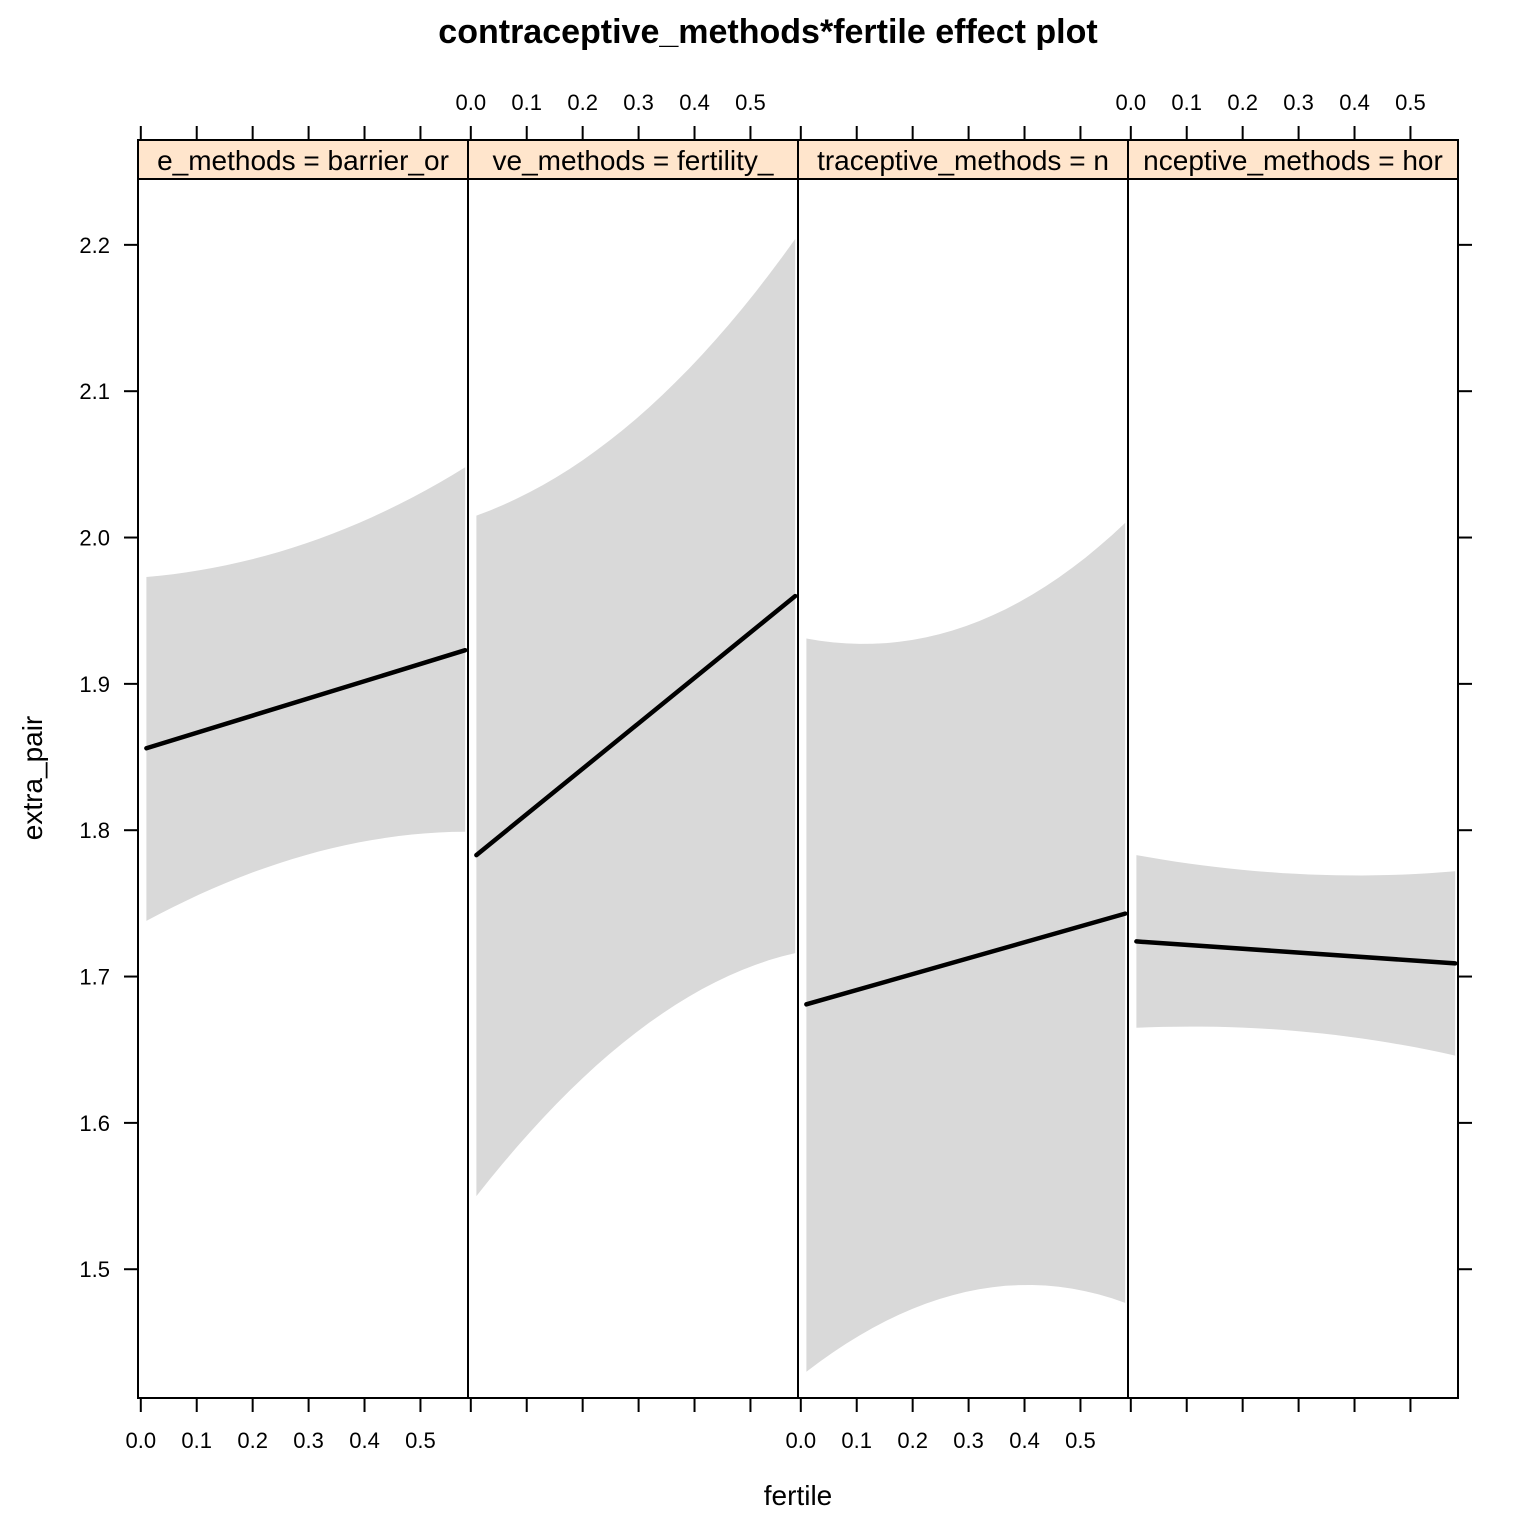  I want to click on x-tick-label-top-p2-6: 0.5, so click(750, 102).